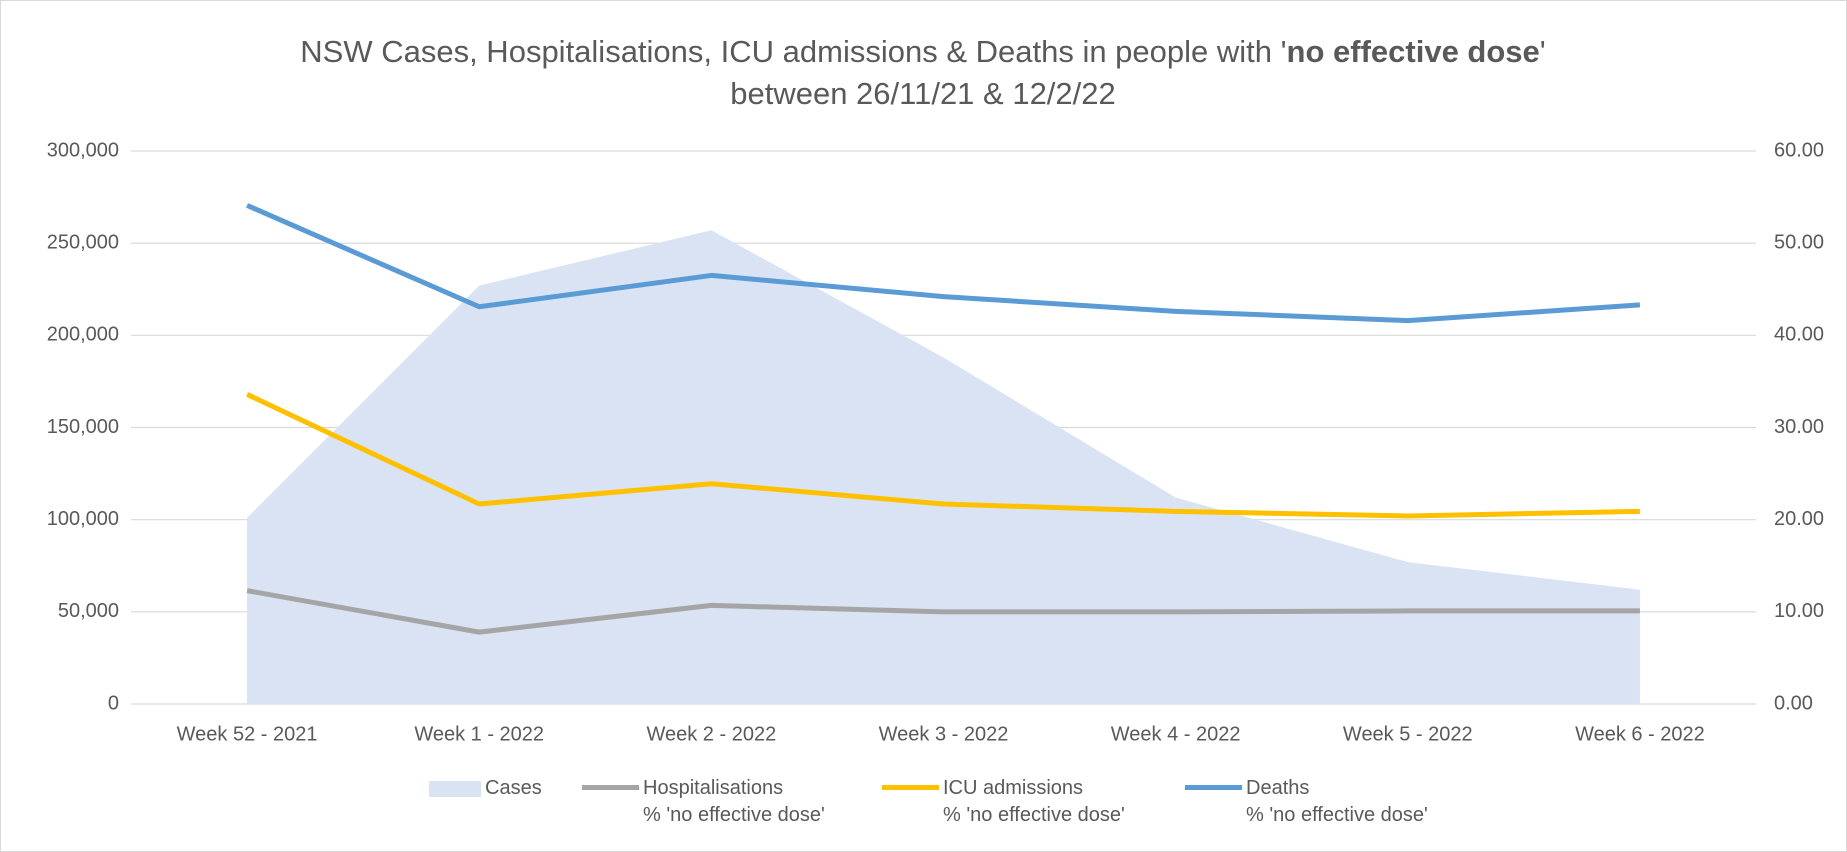  Describe the element at coordinates (923, 93) in the screenshot. I see `chart-subtitle: between 26/11/21 & 12/2/22` at that location.